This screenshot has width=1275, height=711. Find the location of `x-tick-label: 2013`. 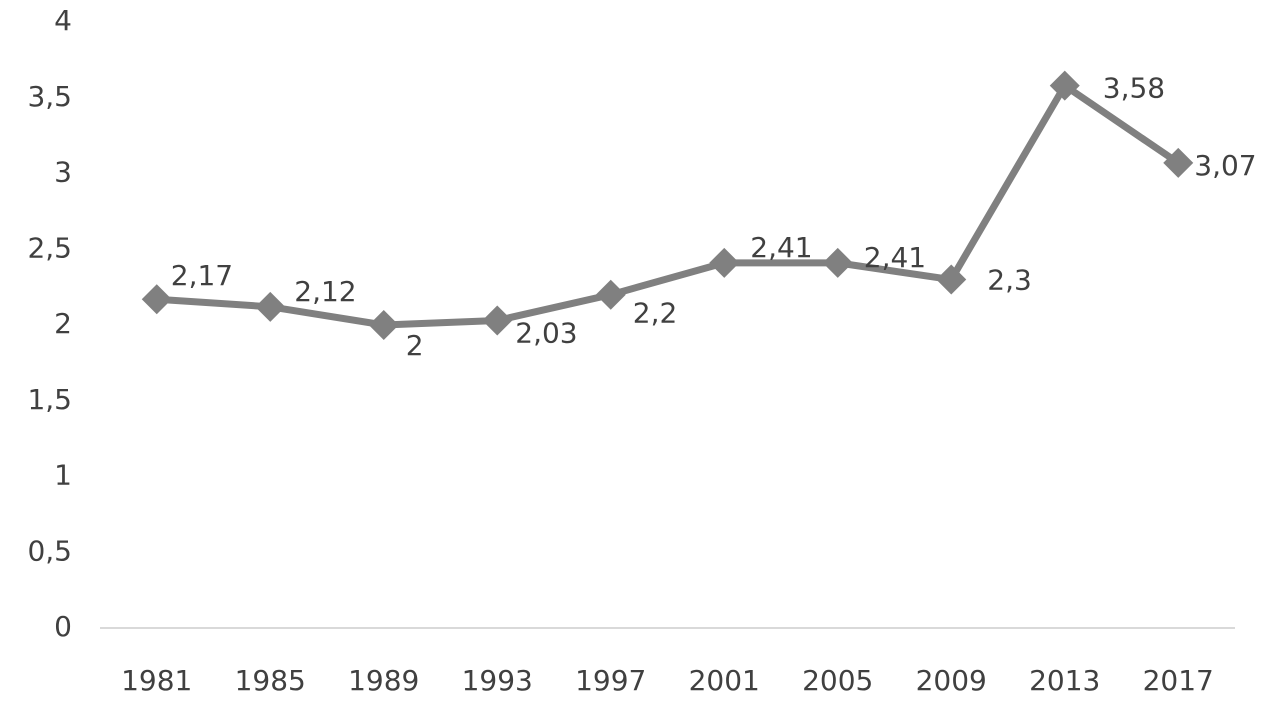

x-tick-label: 2013 is located at coordinates (1064, 680).